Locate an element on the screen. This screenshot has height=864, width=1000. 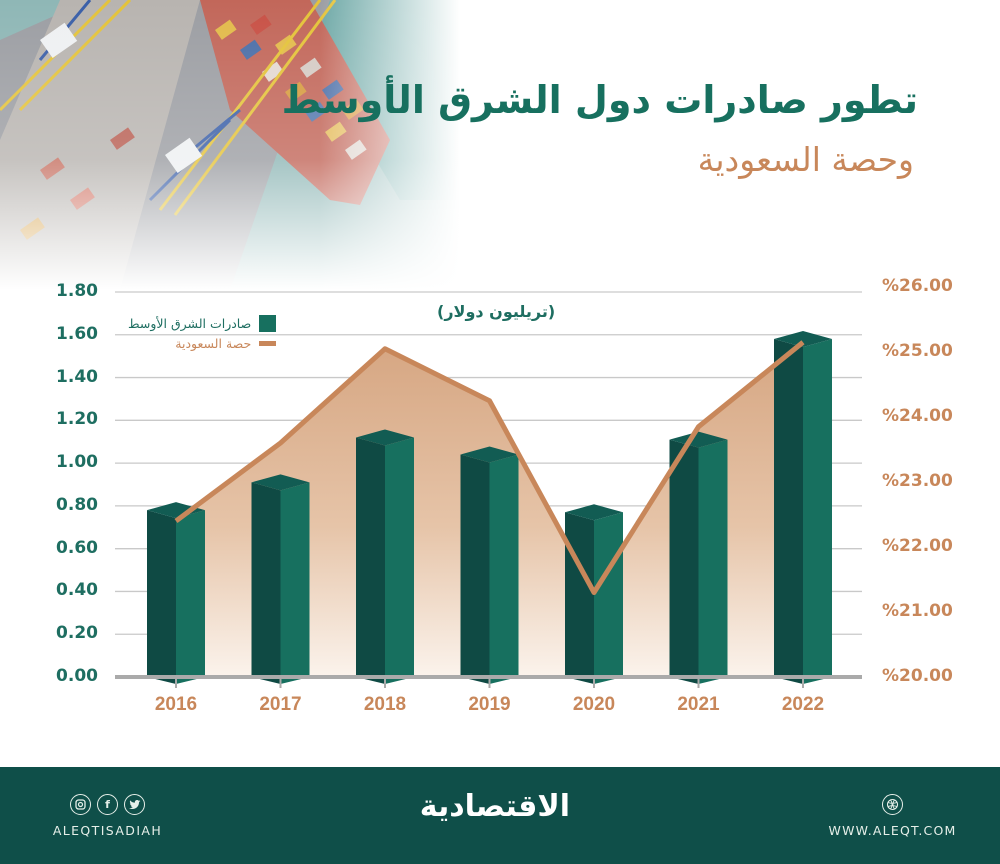
globe-icon is located at coordinates (892, 804).